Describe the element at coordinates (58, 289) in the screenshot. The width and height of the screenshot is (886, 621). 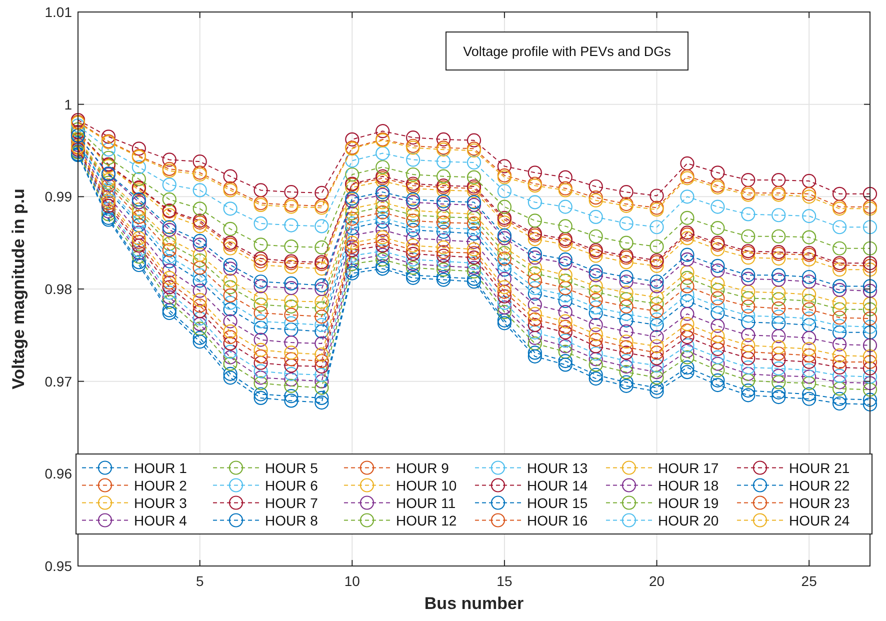
I see `y-tick-label: 0.98` at that location.